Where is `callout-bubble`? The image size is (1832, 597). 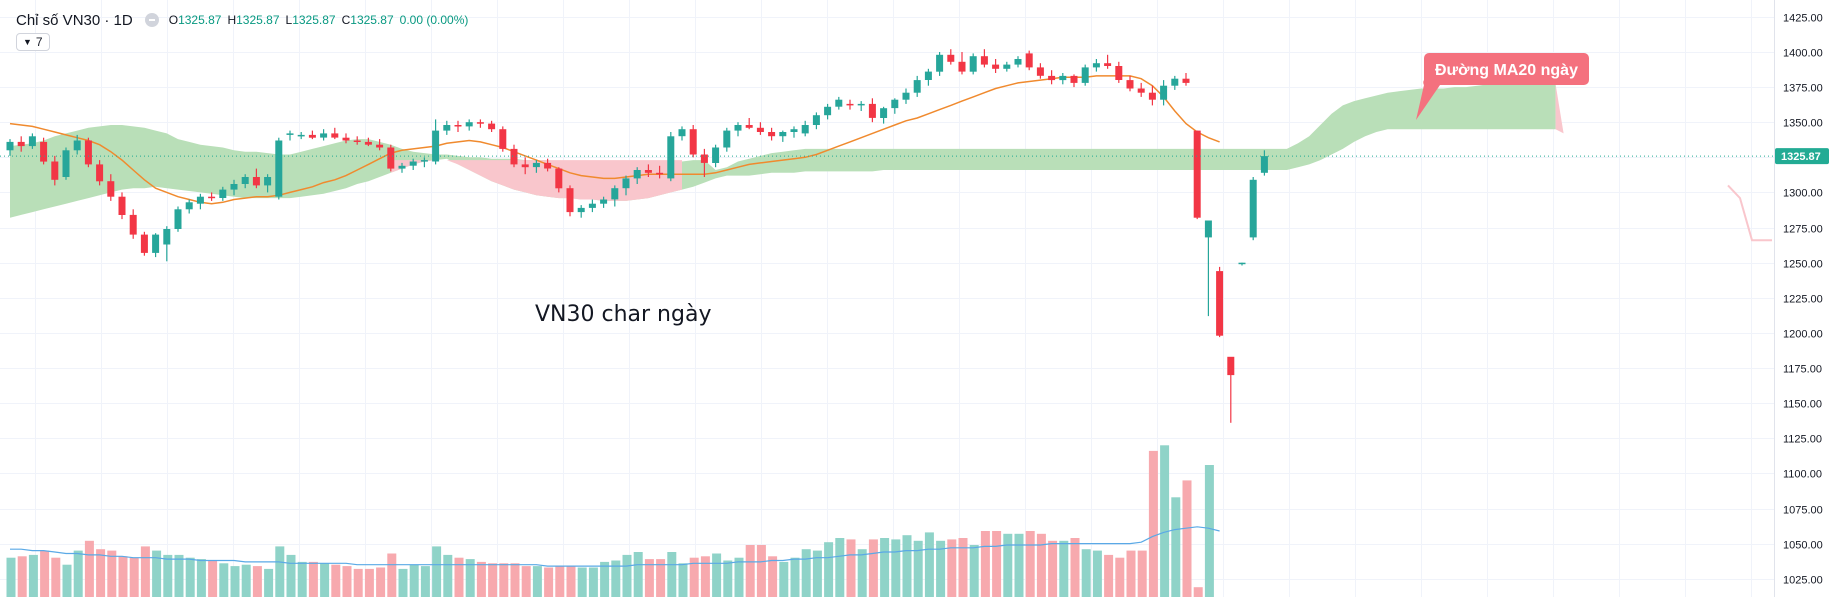 callout-bubble is located at coordinates (1502, 86).